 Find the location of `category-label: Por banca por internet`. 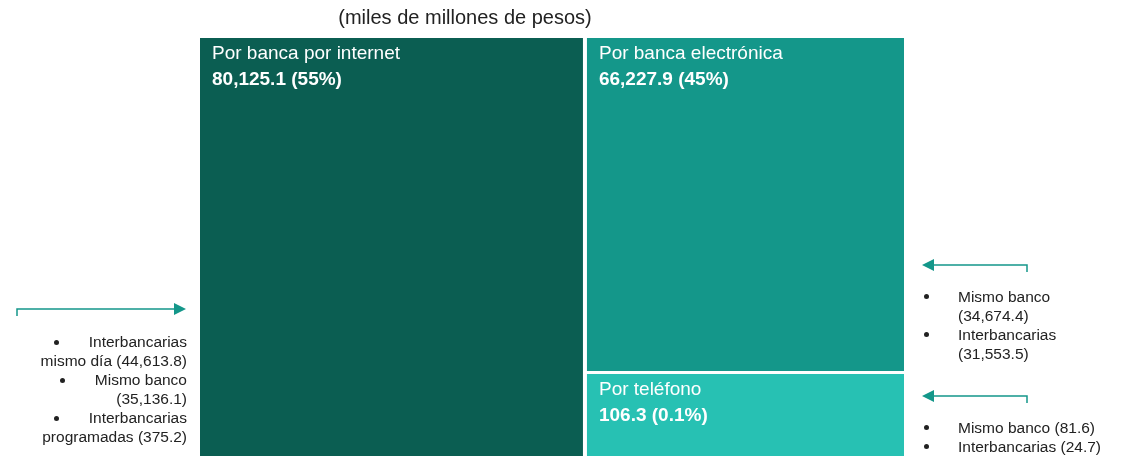

category-label: Por banca por internet is located at coordinates (306, 52).